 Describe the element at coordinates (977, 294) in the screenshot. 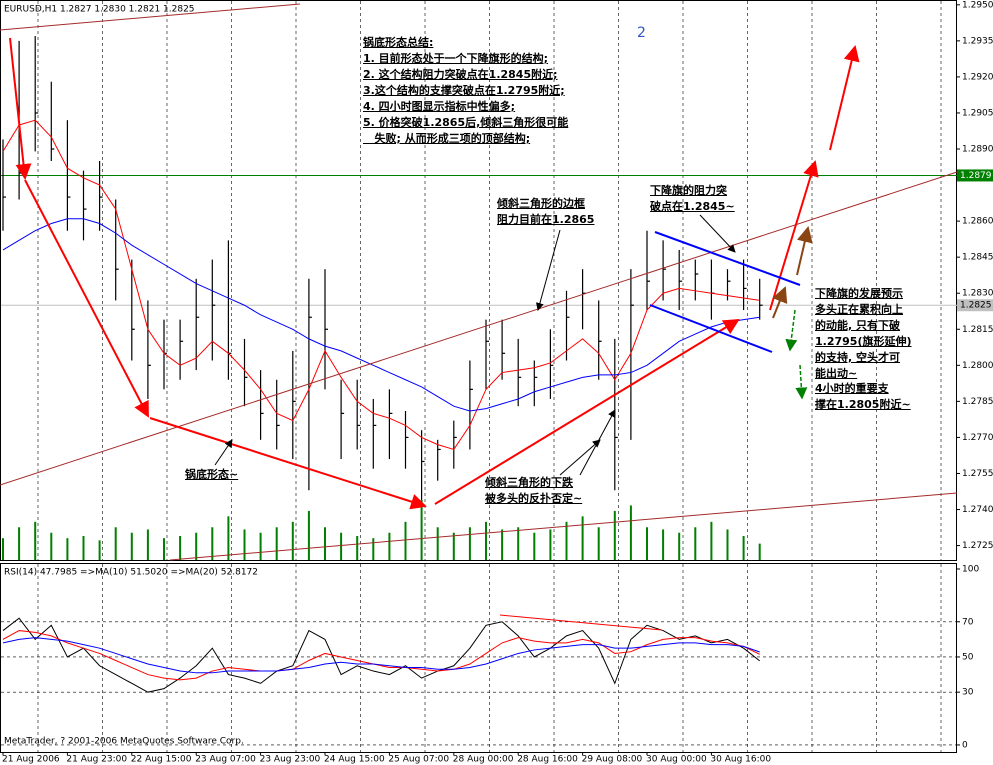

I see `y-tick-label: 1.2830` at that location.